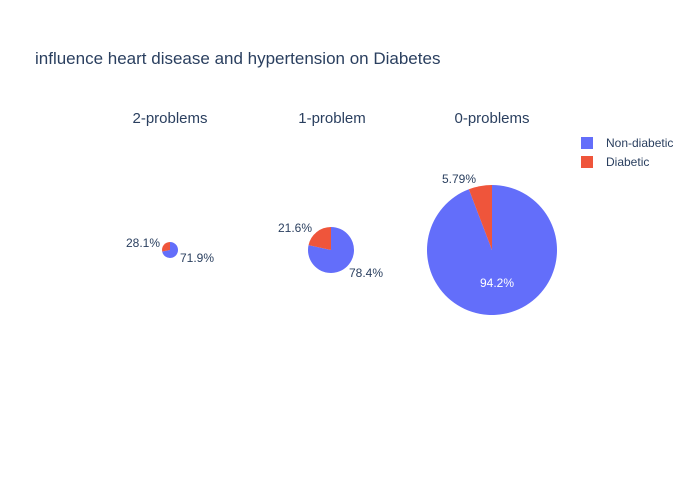  I want to click on legend: Non-diabetic Diabetic, so click(627, 152).